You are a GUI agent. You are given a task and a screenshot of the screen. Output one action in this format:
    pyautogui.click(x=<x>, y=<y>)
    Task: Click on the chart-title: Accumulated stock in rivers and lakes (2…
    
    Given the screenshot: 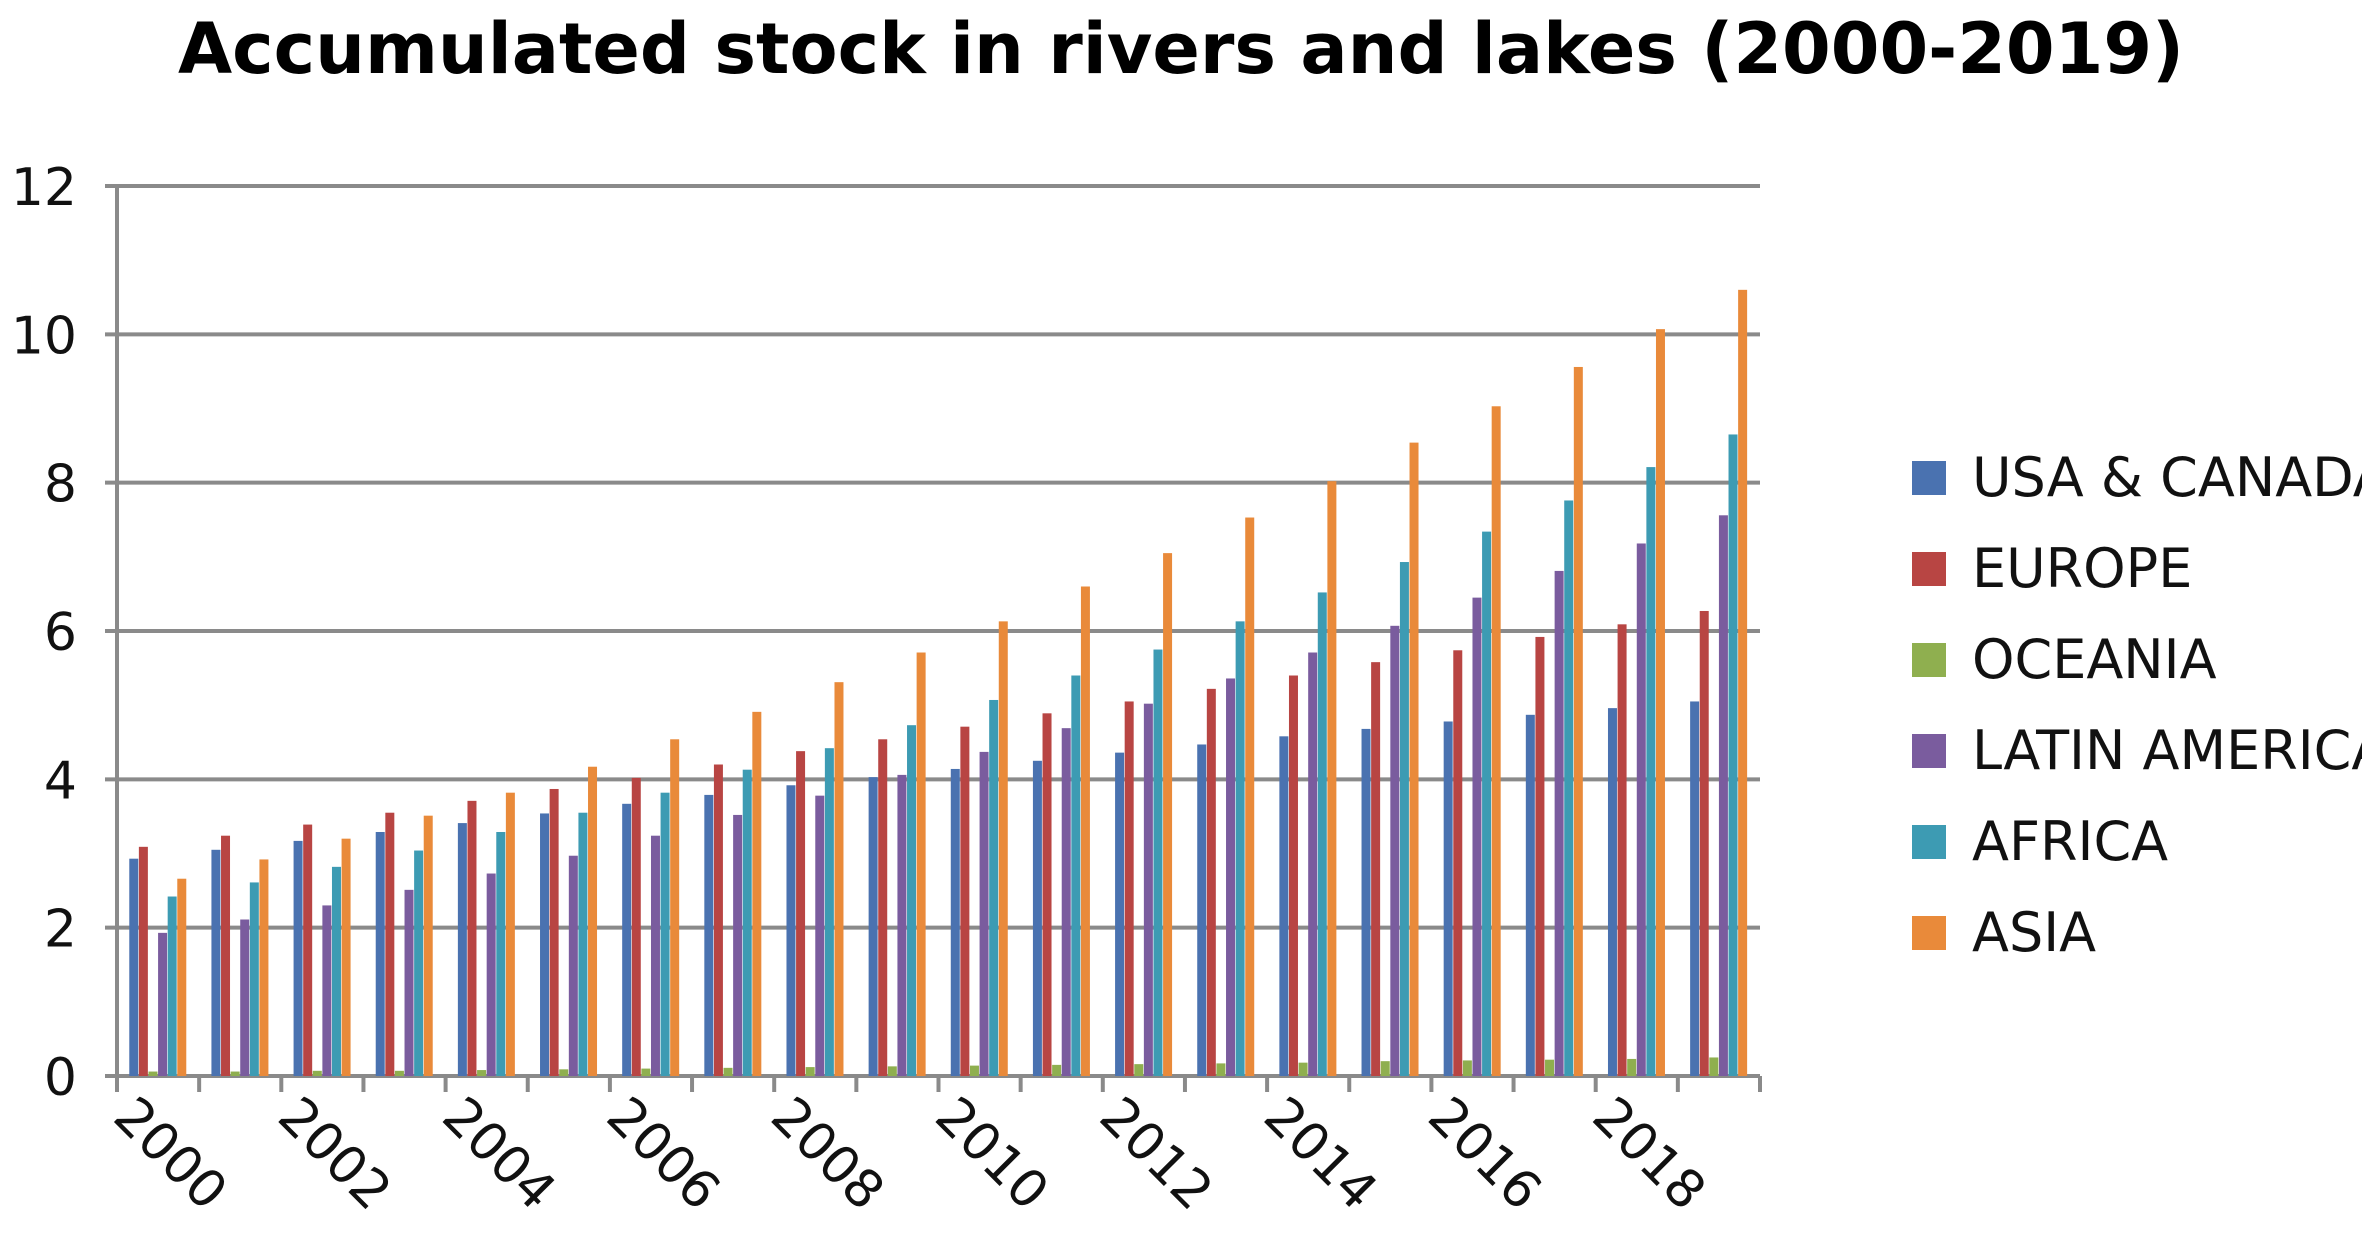 What is the action you would take?
    pyautogui.click(x=1181, y=49)
    